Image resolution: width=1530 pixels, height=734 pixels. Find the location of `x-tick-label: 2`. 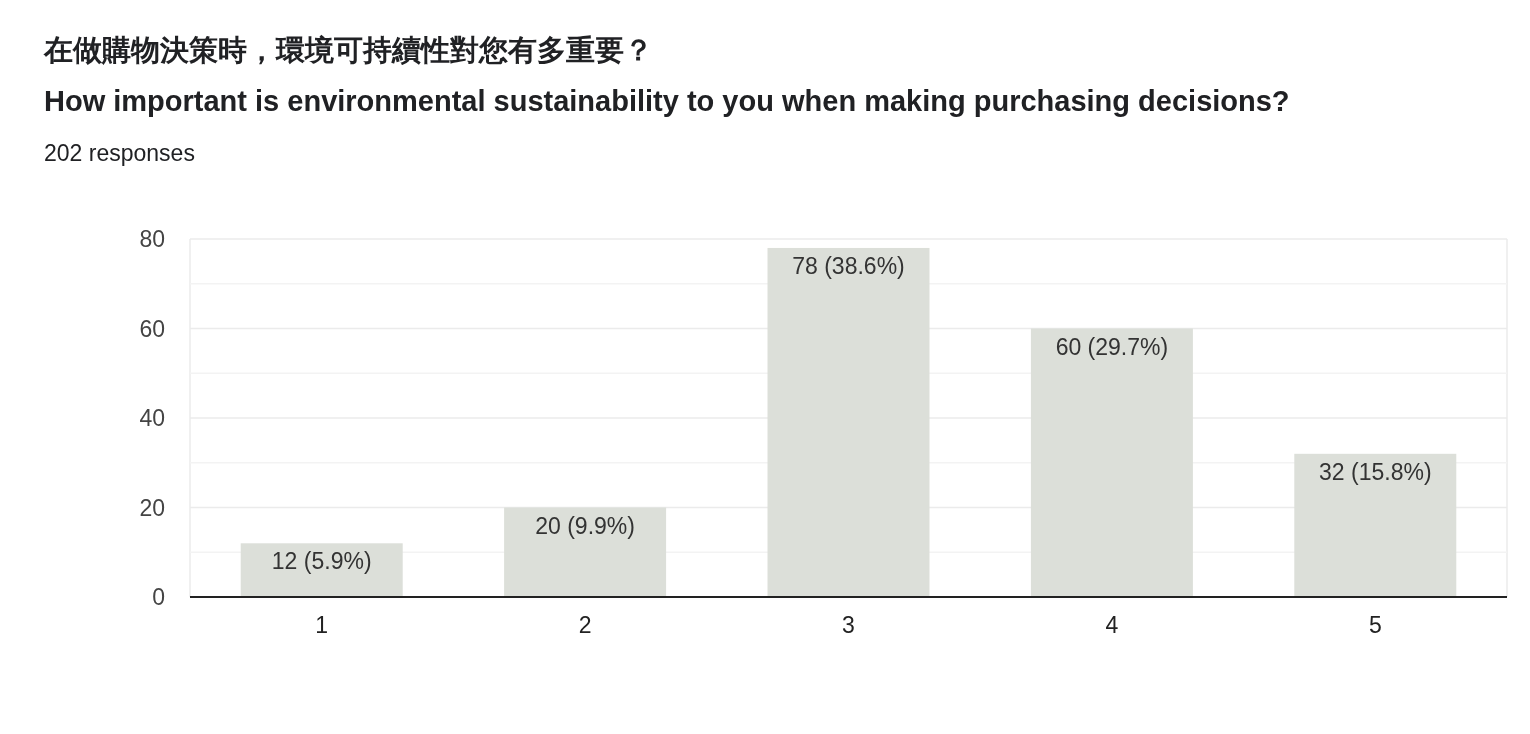

x-tick-label: 2 is located at coordinates (585, 625).